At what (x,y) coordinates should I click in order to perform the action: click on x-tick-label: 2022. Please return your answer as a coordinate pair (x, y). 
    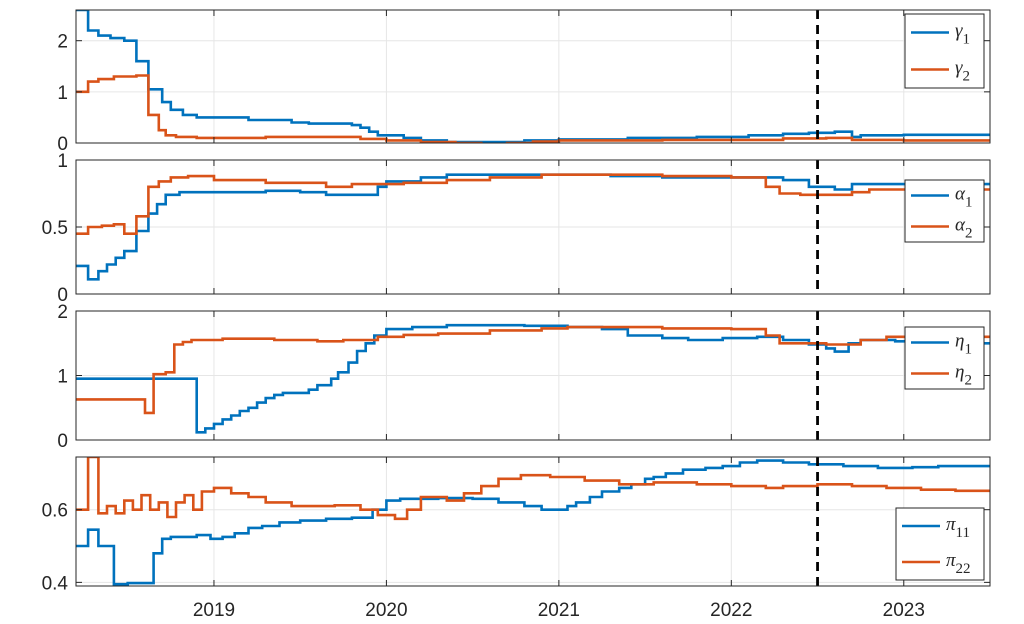
    Looking at the image, I should click on (731, 610).